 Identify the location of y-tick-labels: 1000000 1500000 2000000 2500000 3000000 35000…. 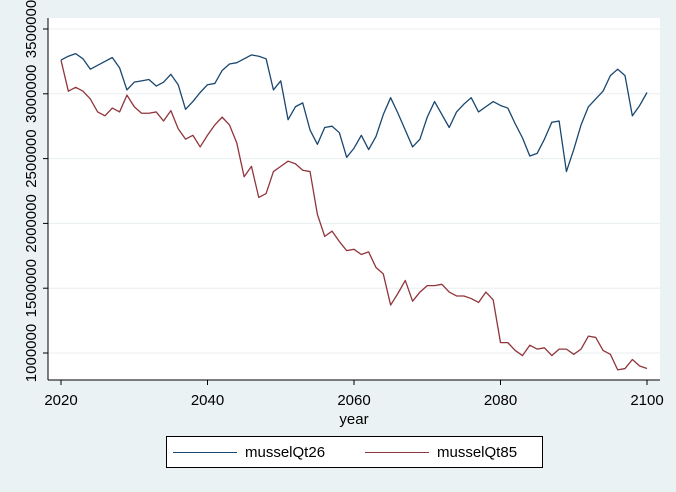
(31, 191).